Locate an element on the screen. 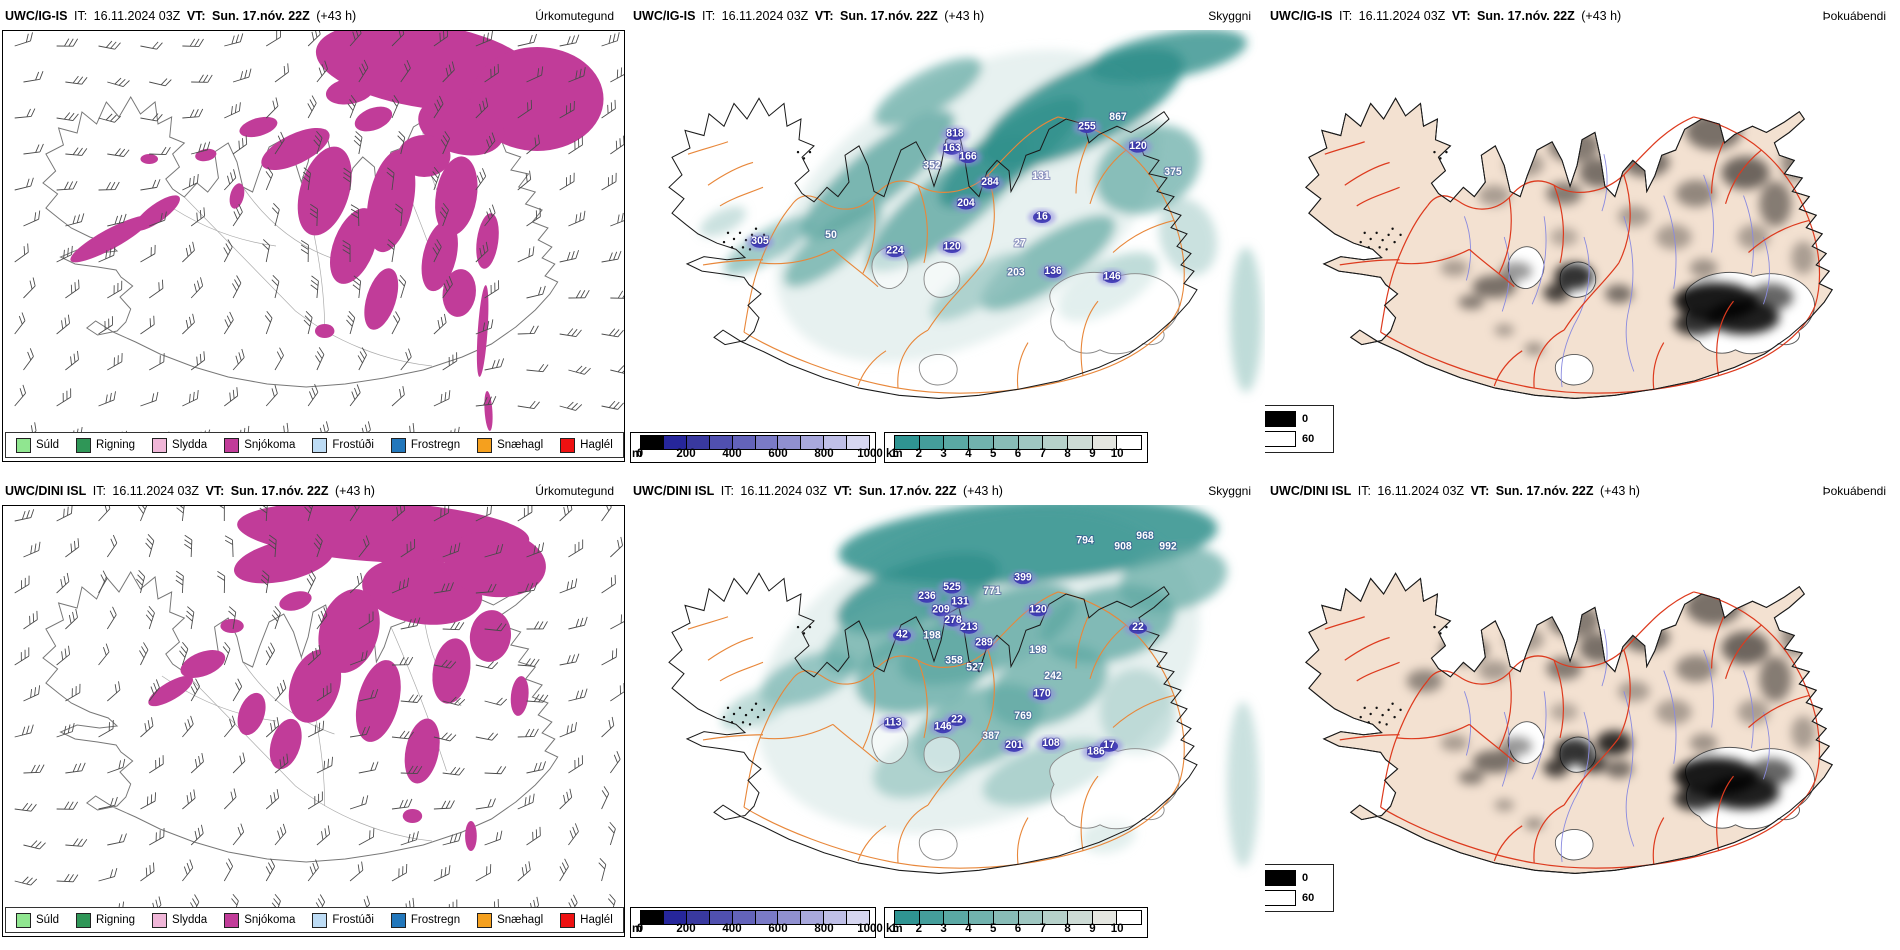 The height and width of the screenshot is (950, 1900). svg-text: 352 is located at coordinates (932, 166).